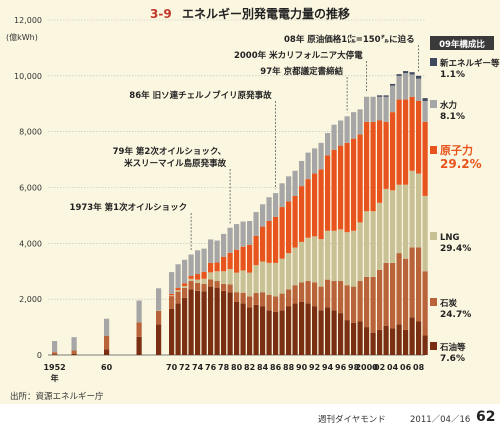 This screenshot has height=430, width=500. I want to click on legend-title: 09年構成比, so click(462, 44).